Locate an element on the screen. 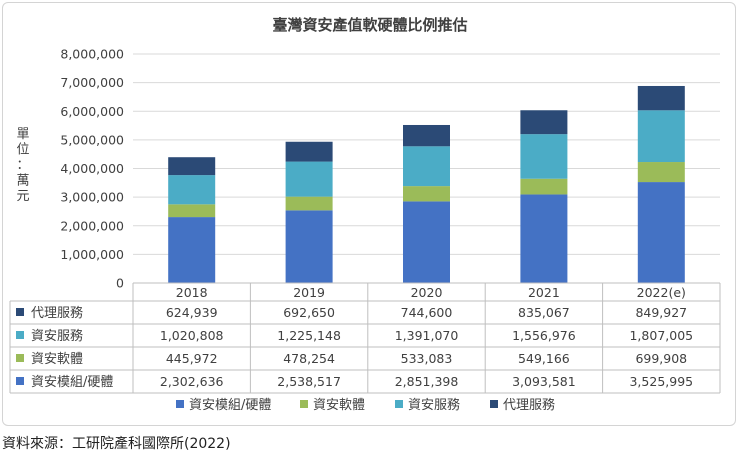  x-tick-label: 2020 is located at coordinates (427, 292).